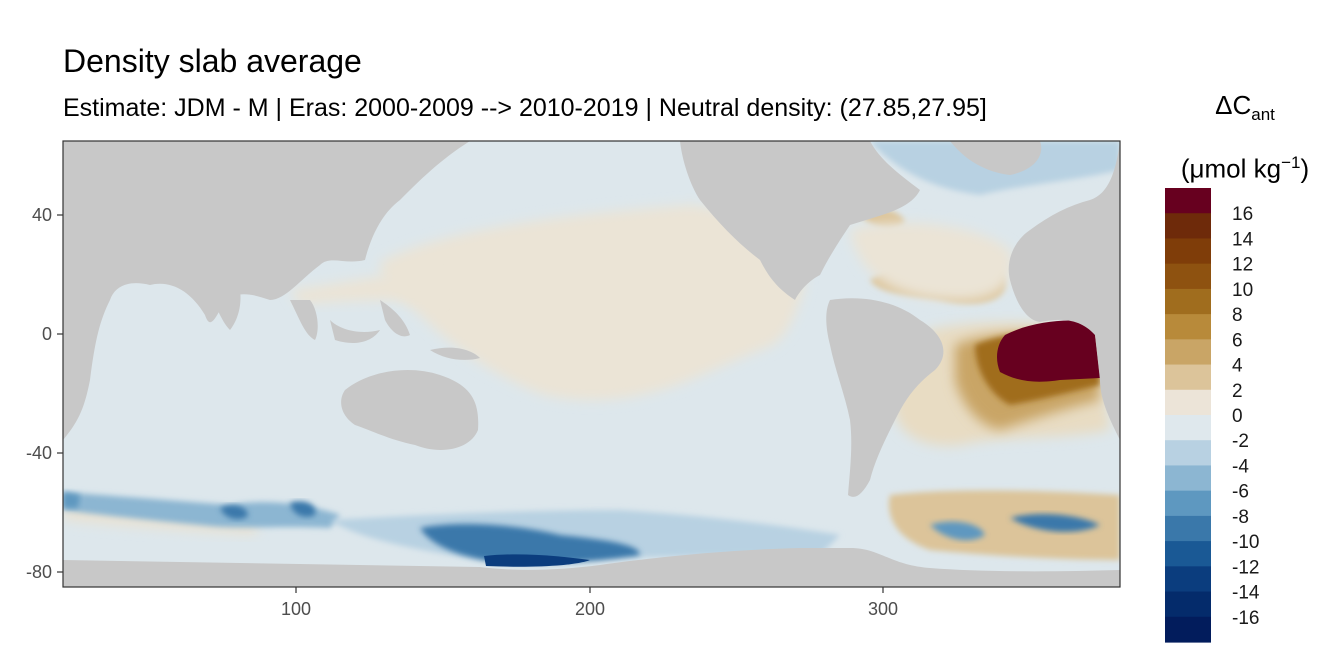 The height and width of the screenshot is (672, 1344). What do you see at coordinates (996, 158) in the screenshot?
I see `landmass-greenland` at bounding box center [996, 158].